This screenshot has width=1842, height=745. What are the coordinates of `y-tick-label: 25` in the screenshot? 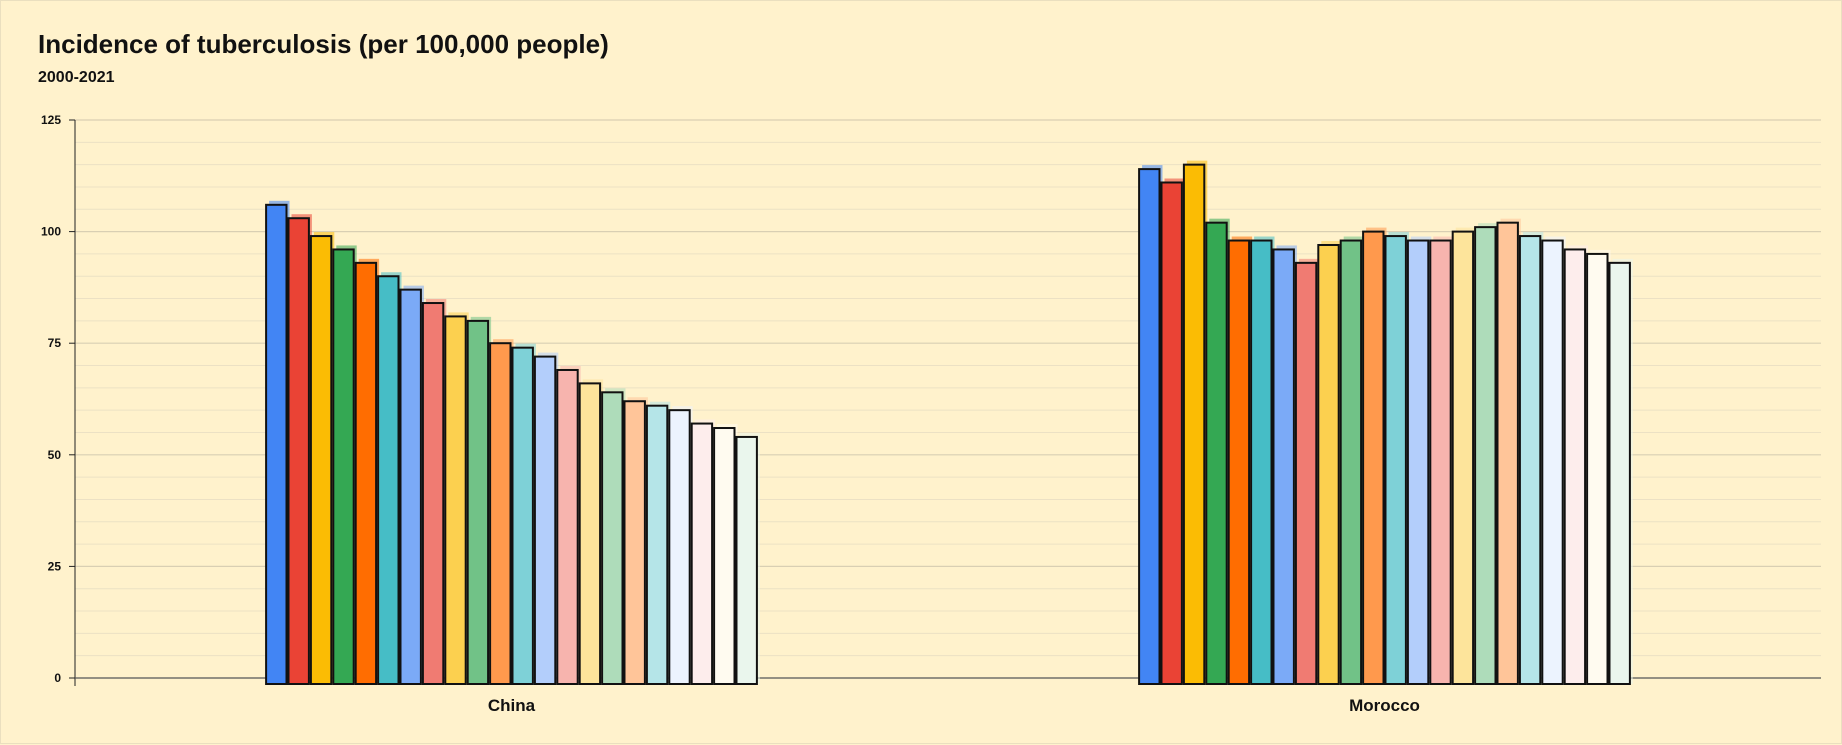 It's located at (55, 566).